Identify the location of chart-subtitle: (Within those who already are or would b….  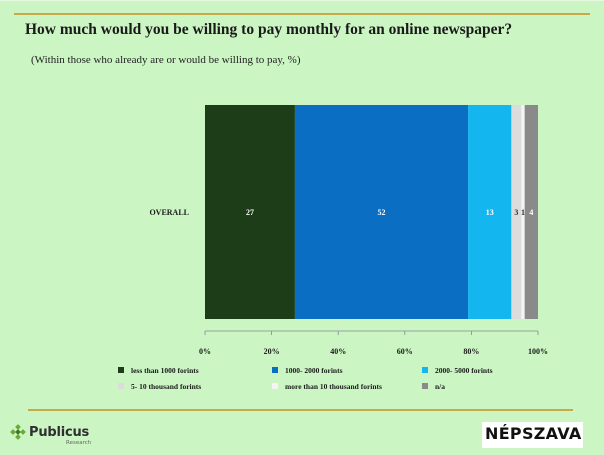
(166, 60).